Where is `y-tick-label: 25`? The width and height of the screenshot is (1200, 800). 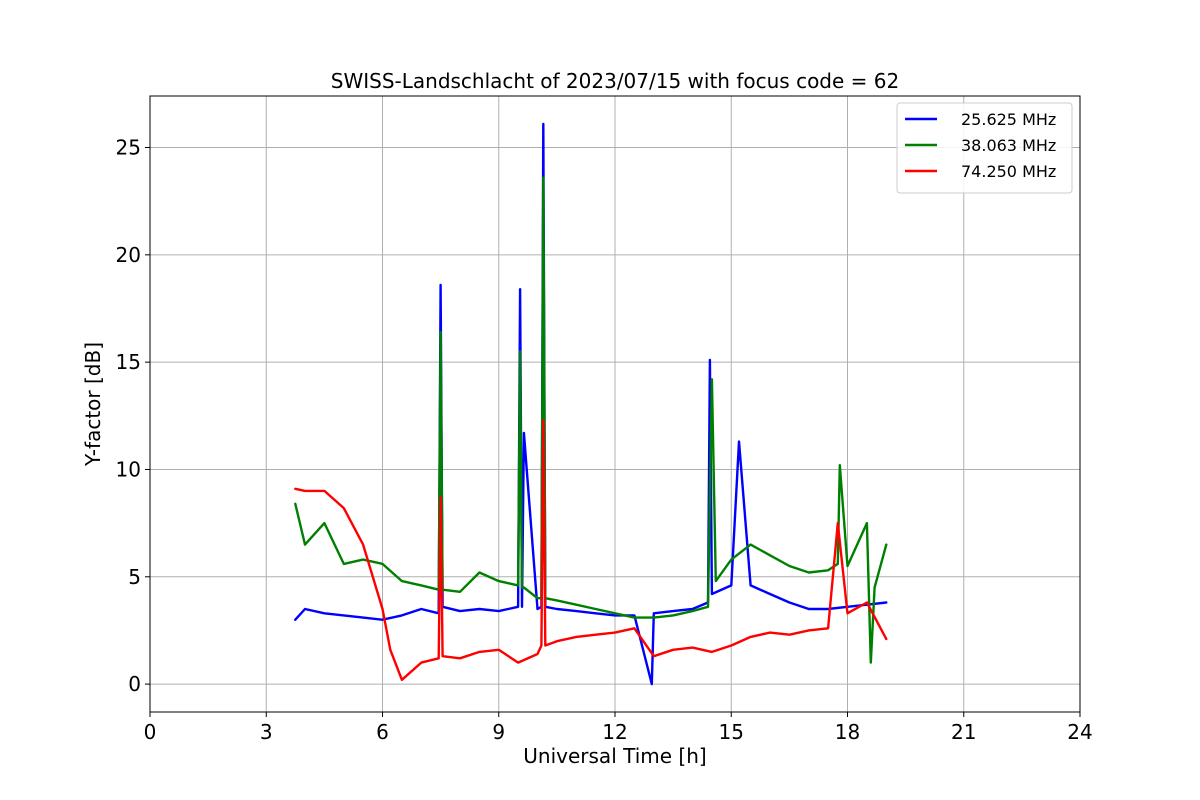 y-tick-label: 25 is located at coordinates (128, 148).